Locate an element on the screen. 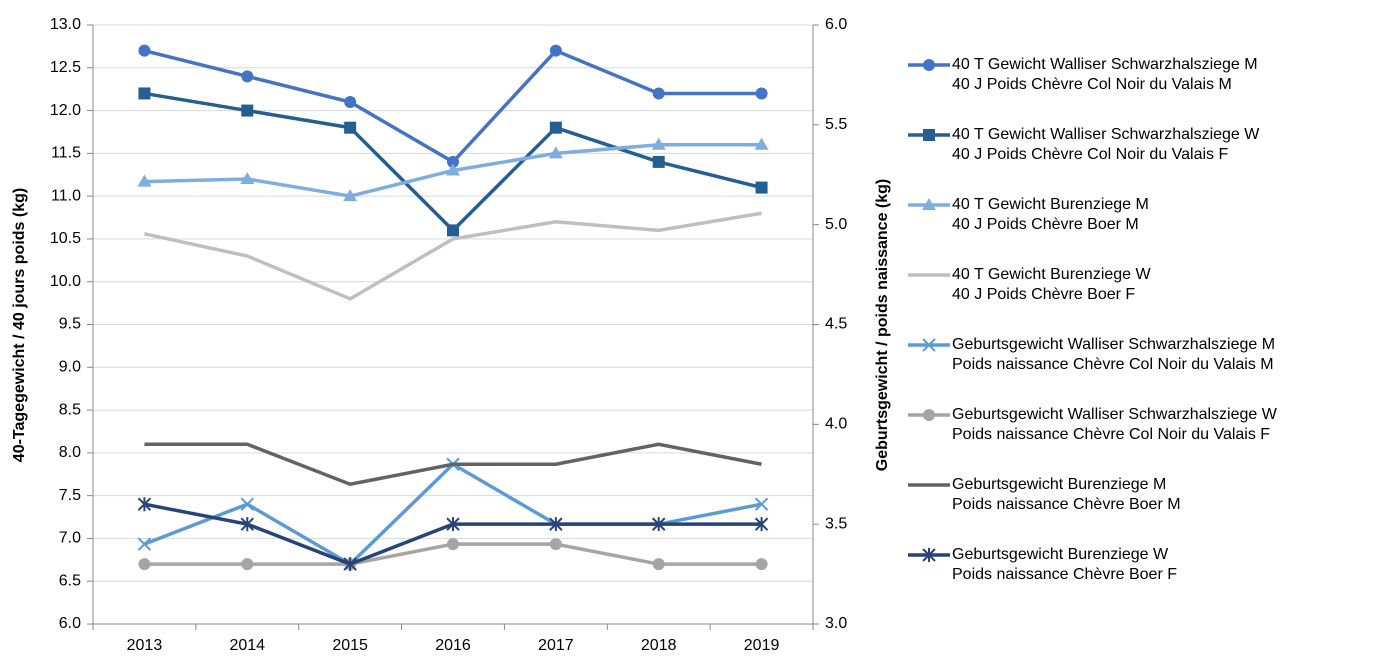  y-tick-label: 10.0 is located at coordinates (65, 281).